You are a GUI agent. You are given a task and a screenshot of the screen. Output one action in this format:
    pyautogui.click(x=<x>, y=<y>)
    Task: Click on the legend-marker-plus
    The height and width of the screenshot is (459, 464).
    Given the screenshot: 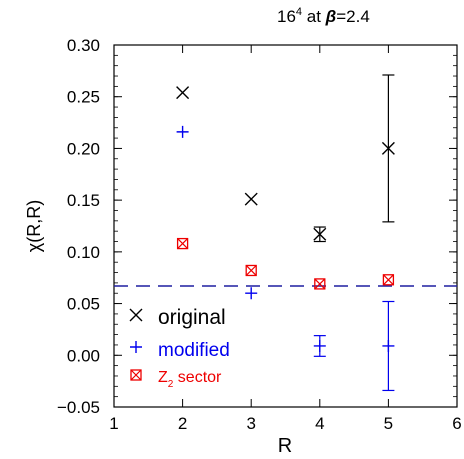 What is the action you would take?
    pyautogui.click(x=136, y=347)
    